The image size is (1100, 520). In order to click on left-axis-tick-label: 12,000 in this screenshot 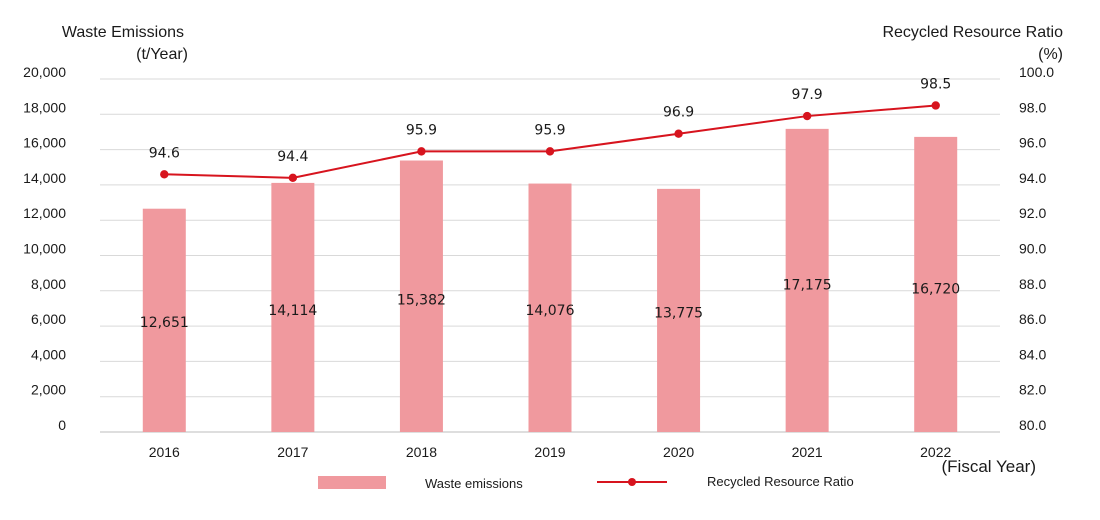, I will do `click(44, 213)`.